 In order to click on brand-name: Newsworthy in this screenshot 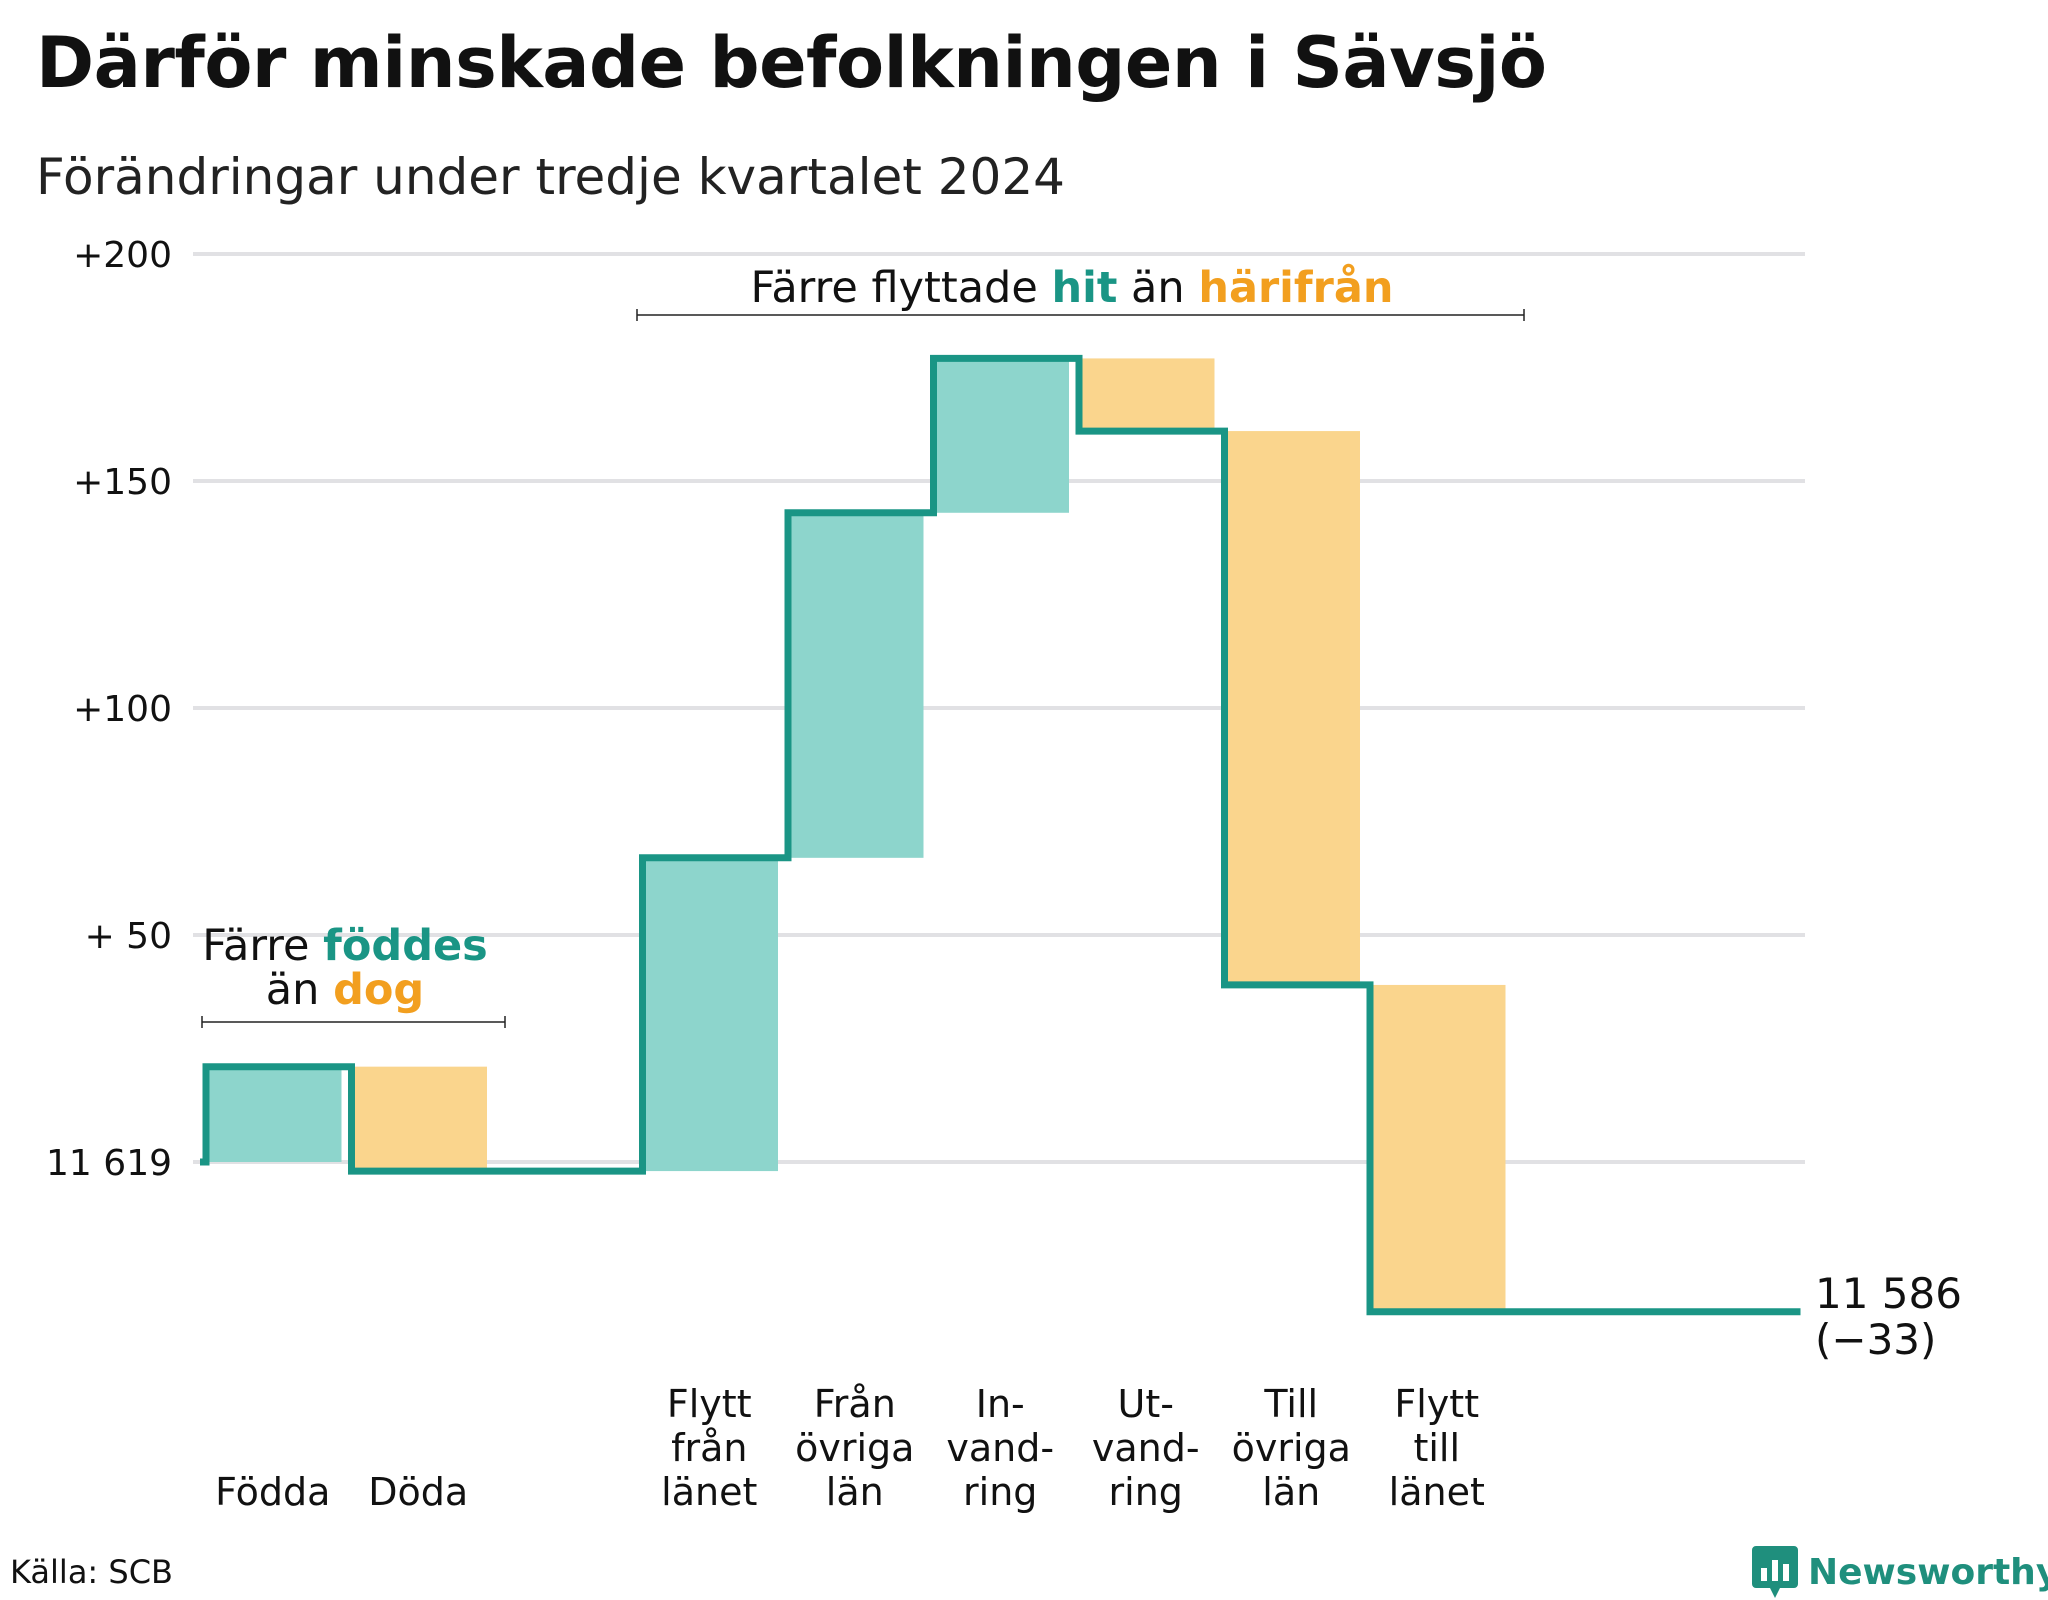, I will do `click(1928, 1572)`.